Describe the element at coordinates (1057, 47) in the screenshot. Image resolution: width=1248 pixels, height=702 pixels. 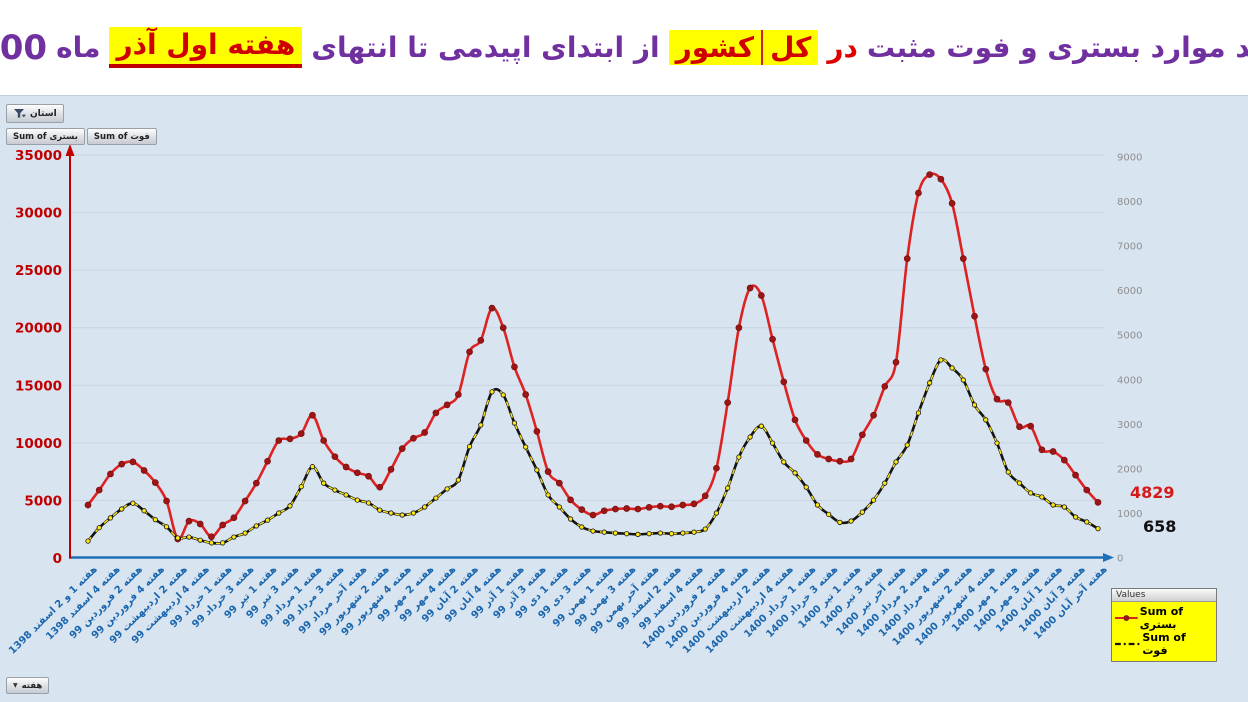
I see `title-part1: روند موارد بستری و فوت مثبت` at that location.